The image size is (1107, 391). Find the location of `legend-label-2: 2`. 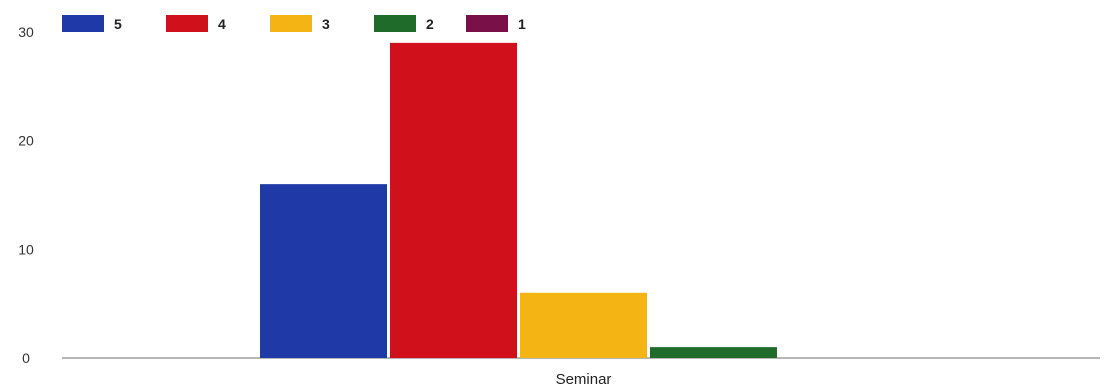

legend-label-2: 2 is located at coordinates (430, 24).